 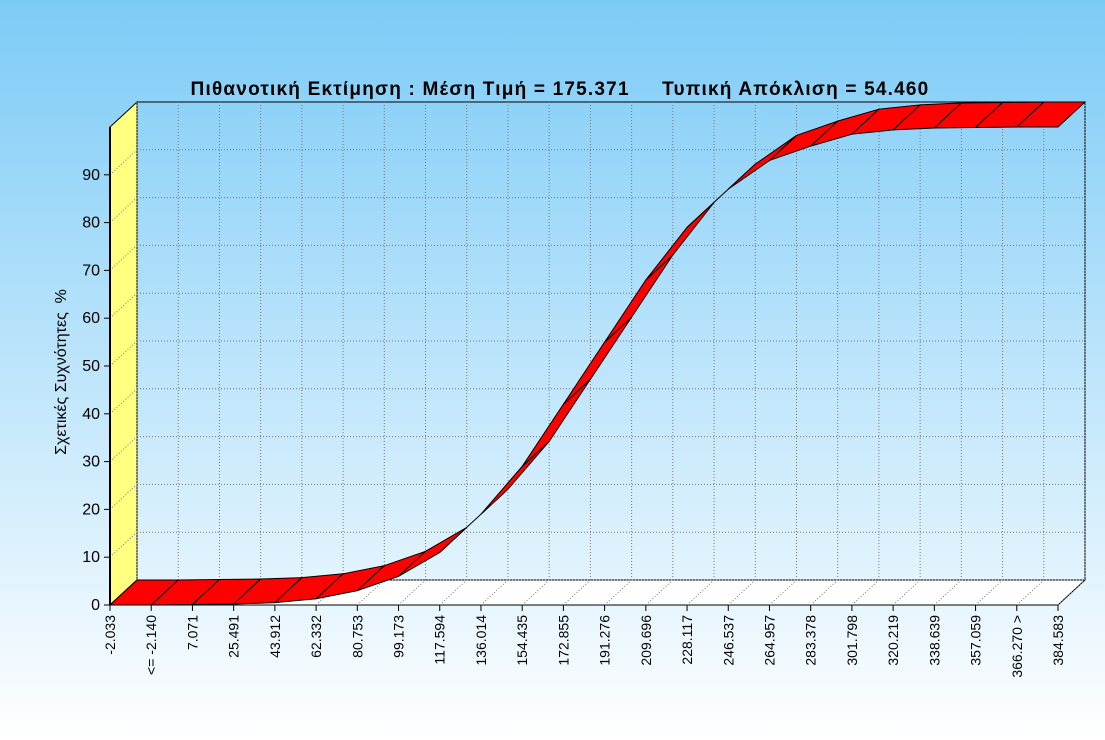 I want to click on x-tick-label: 191.276, so click(x=605, y=640).